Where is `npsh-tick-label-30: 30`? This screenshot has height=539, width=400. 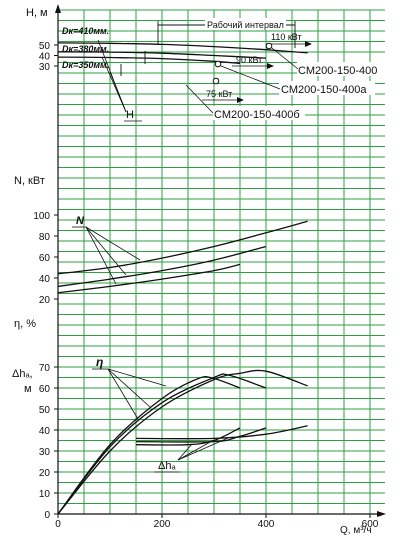 npsh-tick-label-30: 30 is located at coordinates (45, 452).